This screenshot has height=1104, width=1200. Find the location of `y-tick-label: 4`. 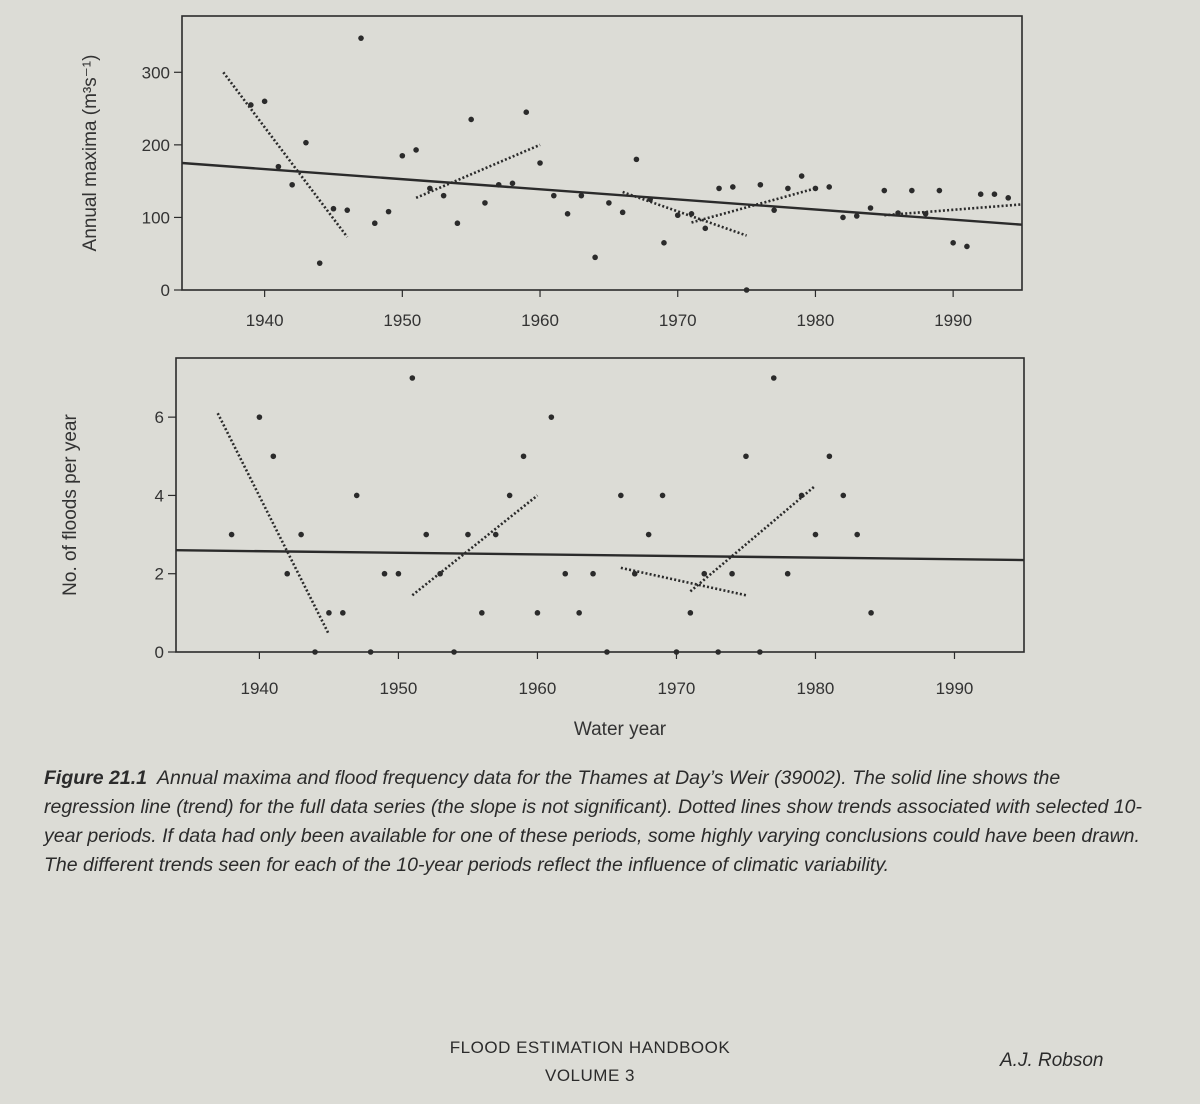

y-tick-label: 4 is located at coordinates (159, 495).